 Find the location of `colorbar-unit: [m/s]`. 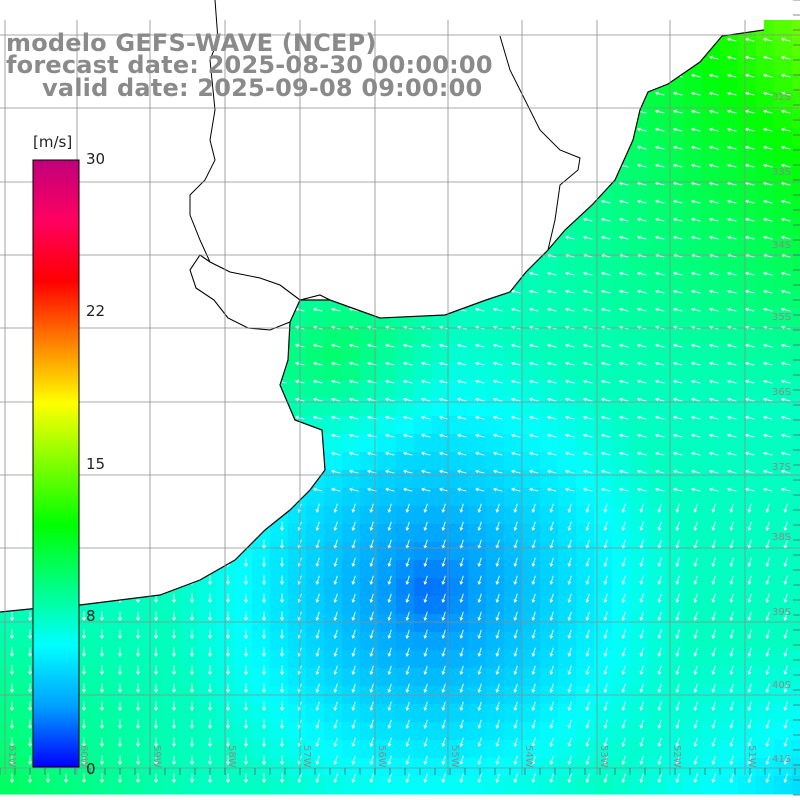

colorbar-unit: [m/s] is located at coordinates (53, 142).